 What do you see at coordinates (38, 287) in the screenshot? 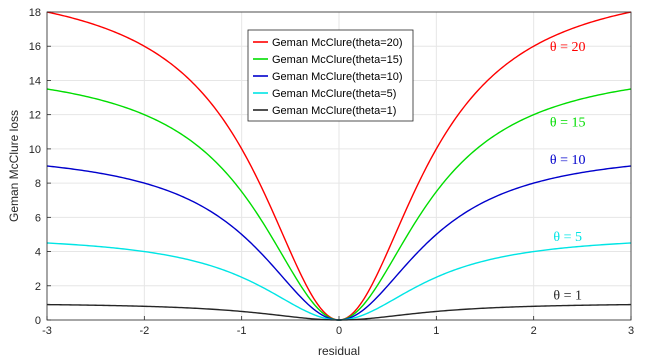
I see `y-tick-label: 2` at bounding box center [38, 287].